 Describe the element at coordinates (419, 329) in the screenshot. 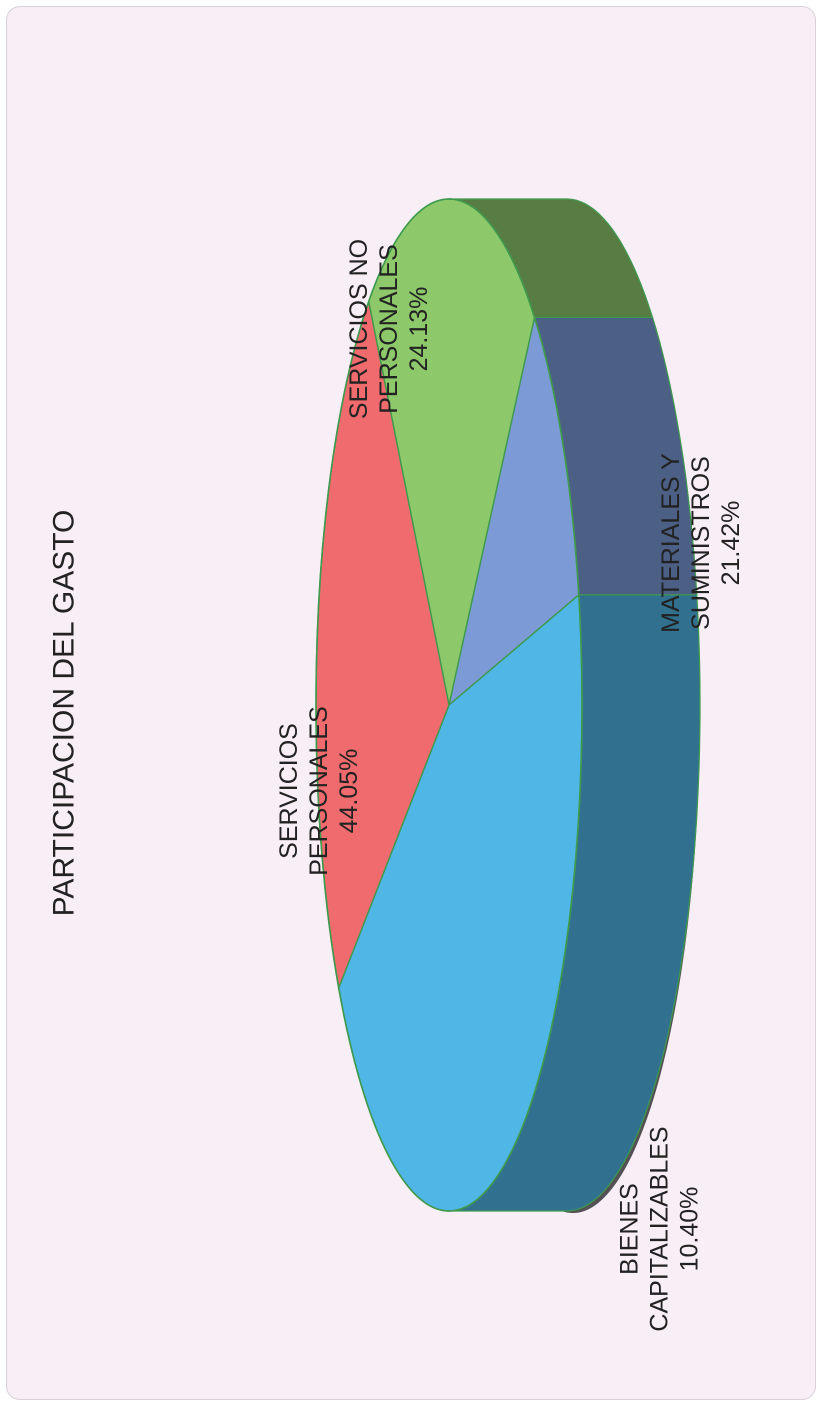

I see `slice-value-label: 24.13%` at that location.